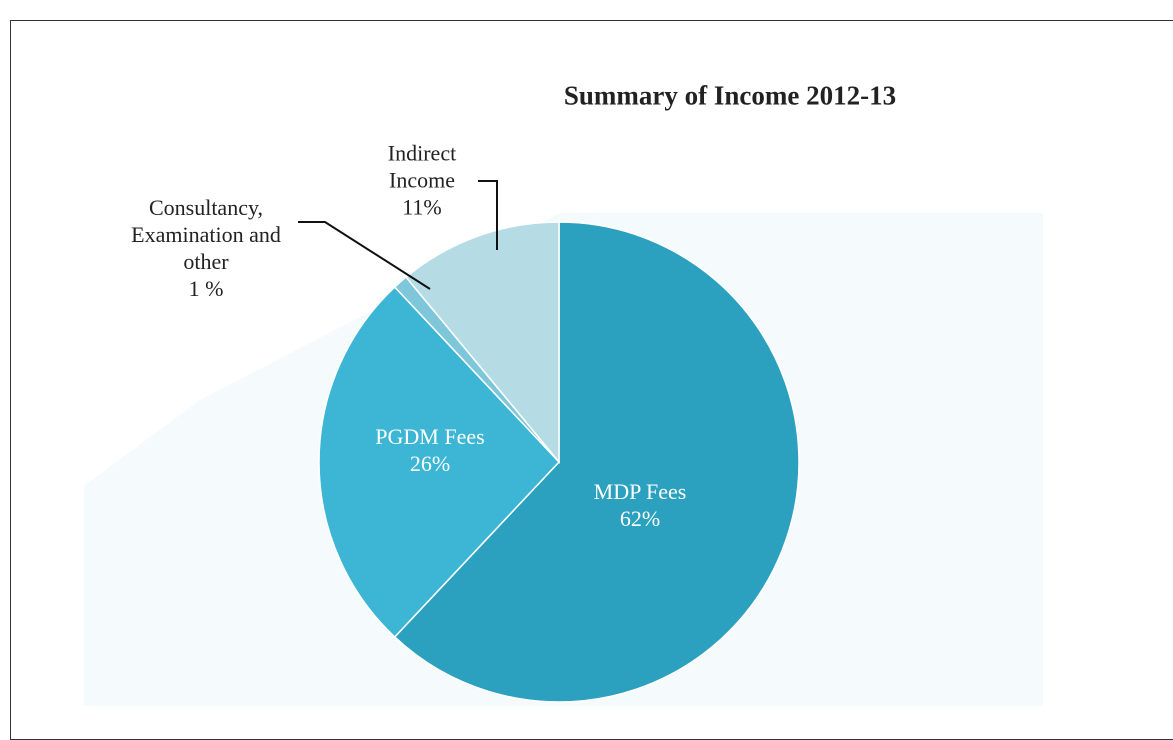  Describe the element at coordinates (640, 518) in the screenshot. I see `value-label: 62%` at that location.